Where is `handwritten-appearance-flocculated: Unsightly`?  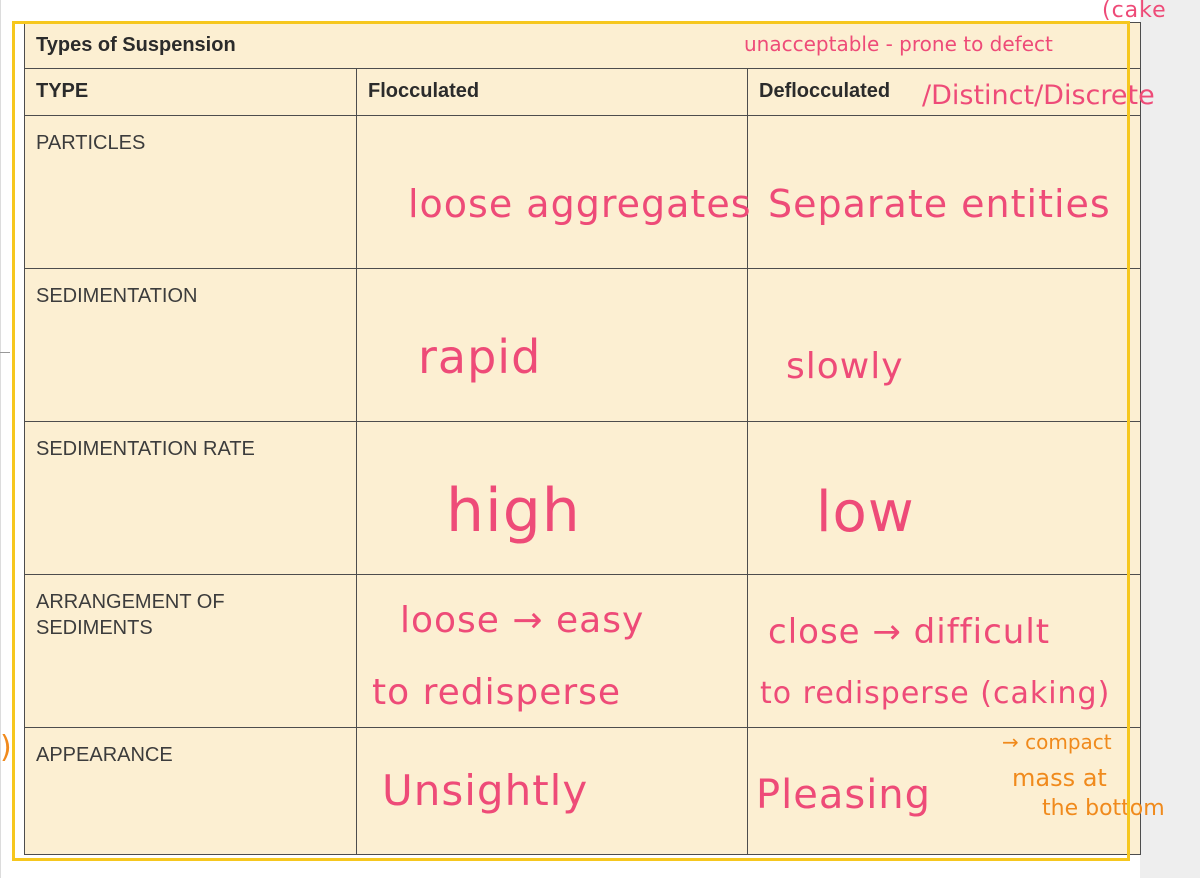 handwritten-appearance-flocculated: Unsightly is located at coordinates (485, 790).